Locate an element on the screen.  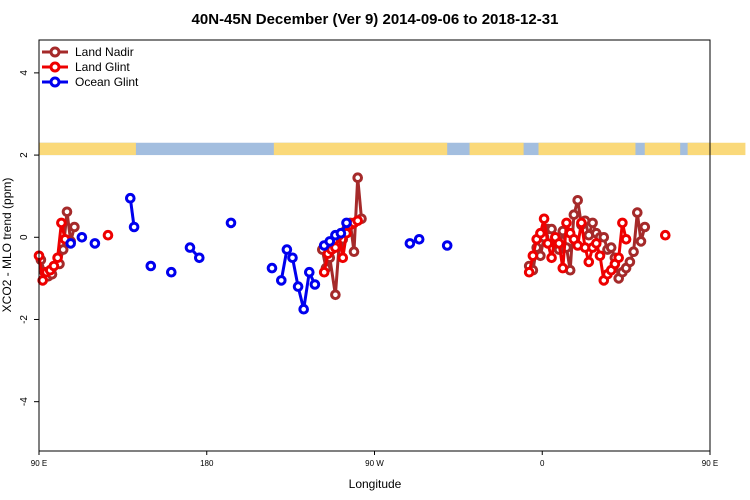
legend-label: Ocean Glint is located at coordinates (107, 82).